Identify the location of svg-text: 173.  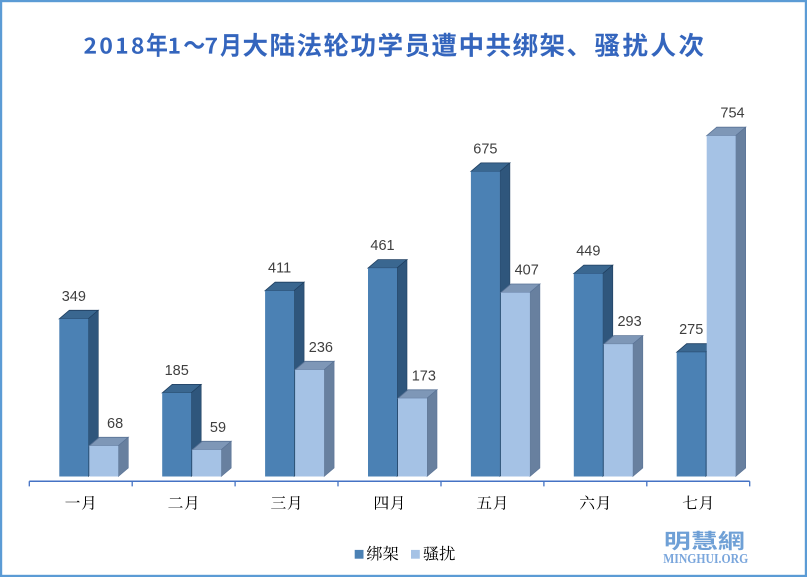
(424, 376).